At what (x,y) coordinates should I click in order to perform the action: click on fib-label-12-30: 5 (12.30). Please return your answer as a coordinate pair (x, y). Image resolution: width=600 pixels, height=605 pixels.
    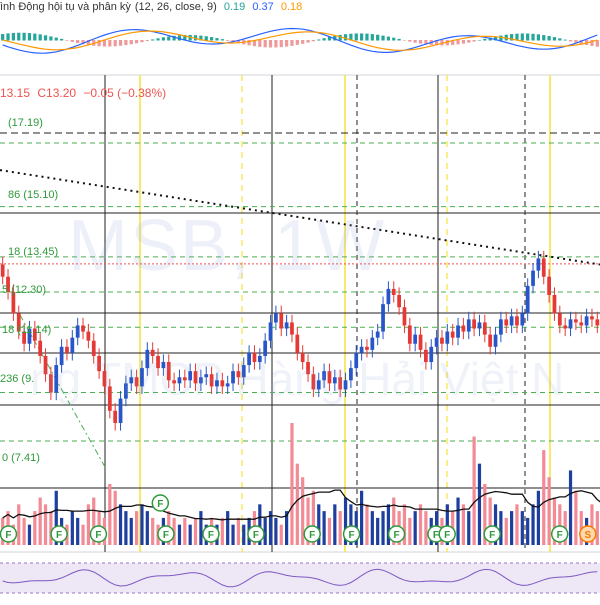
    Looking at the image, I should click on (24, 290).